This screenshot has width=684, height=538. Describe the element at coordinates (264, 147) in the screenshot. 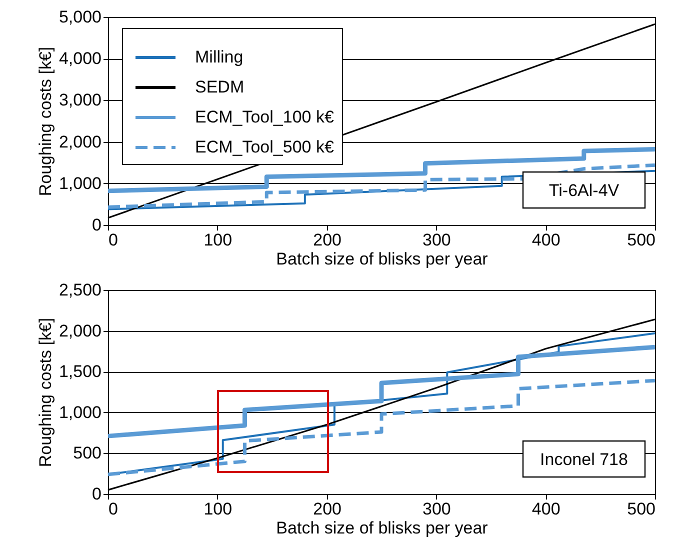

I see `legend-label: ECM_Tool_500 k€` at that location.